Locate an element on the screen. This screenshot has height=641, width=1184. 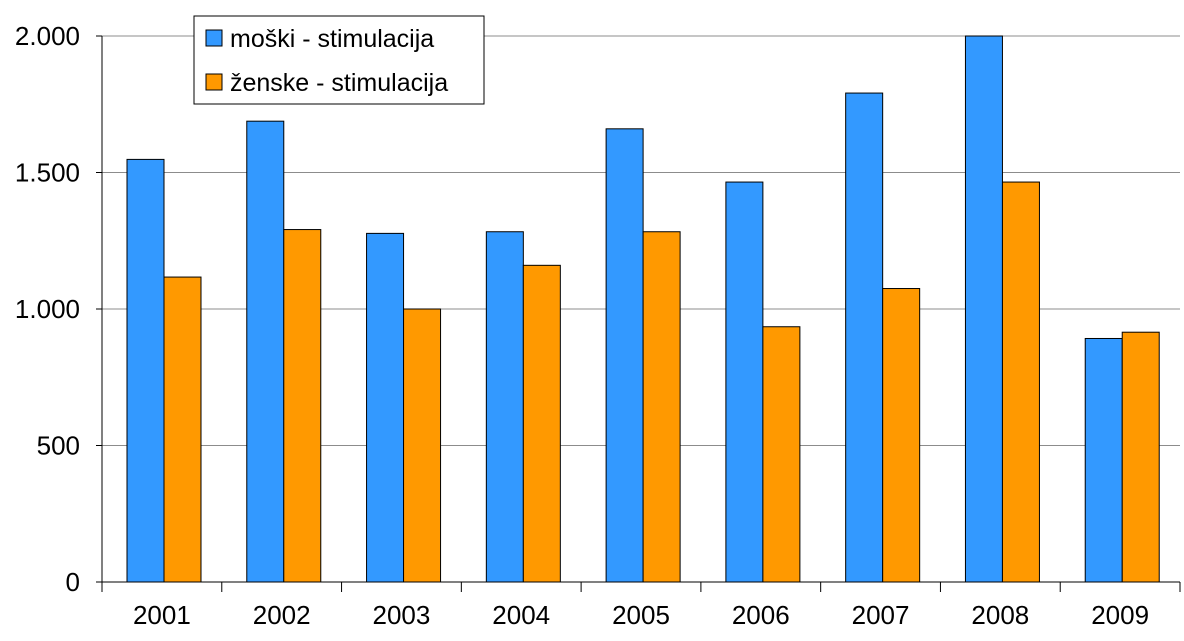
legend-label: ženske - stimulacija is located at coordinates (339, 83).